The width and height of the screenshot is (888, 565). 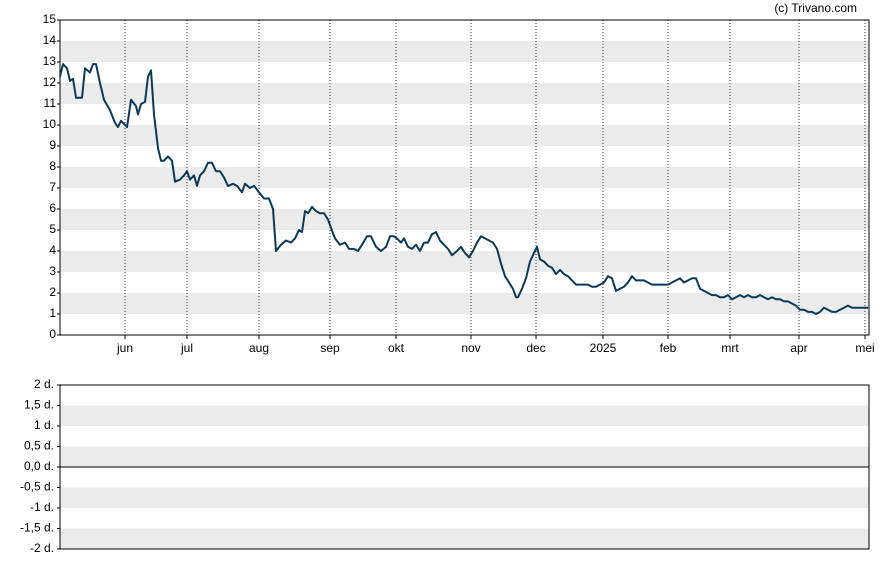 What do you see at coordinates (864, 348) in the screenshot?
I see `x-tick-label: mei` at bounding box center [864, 348].